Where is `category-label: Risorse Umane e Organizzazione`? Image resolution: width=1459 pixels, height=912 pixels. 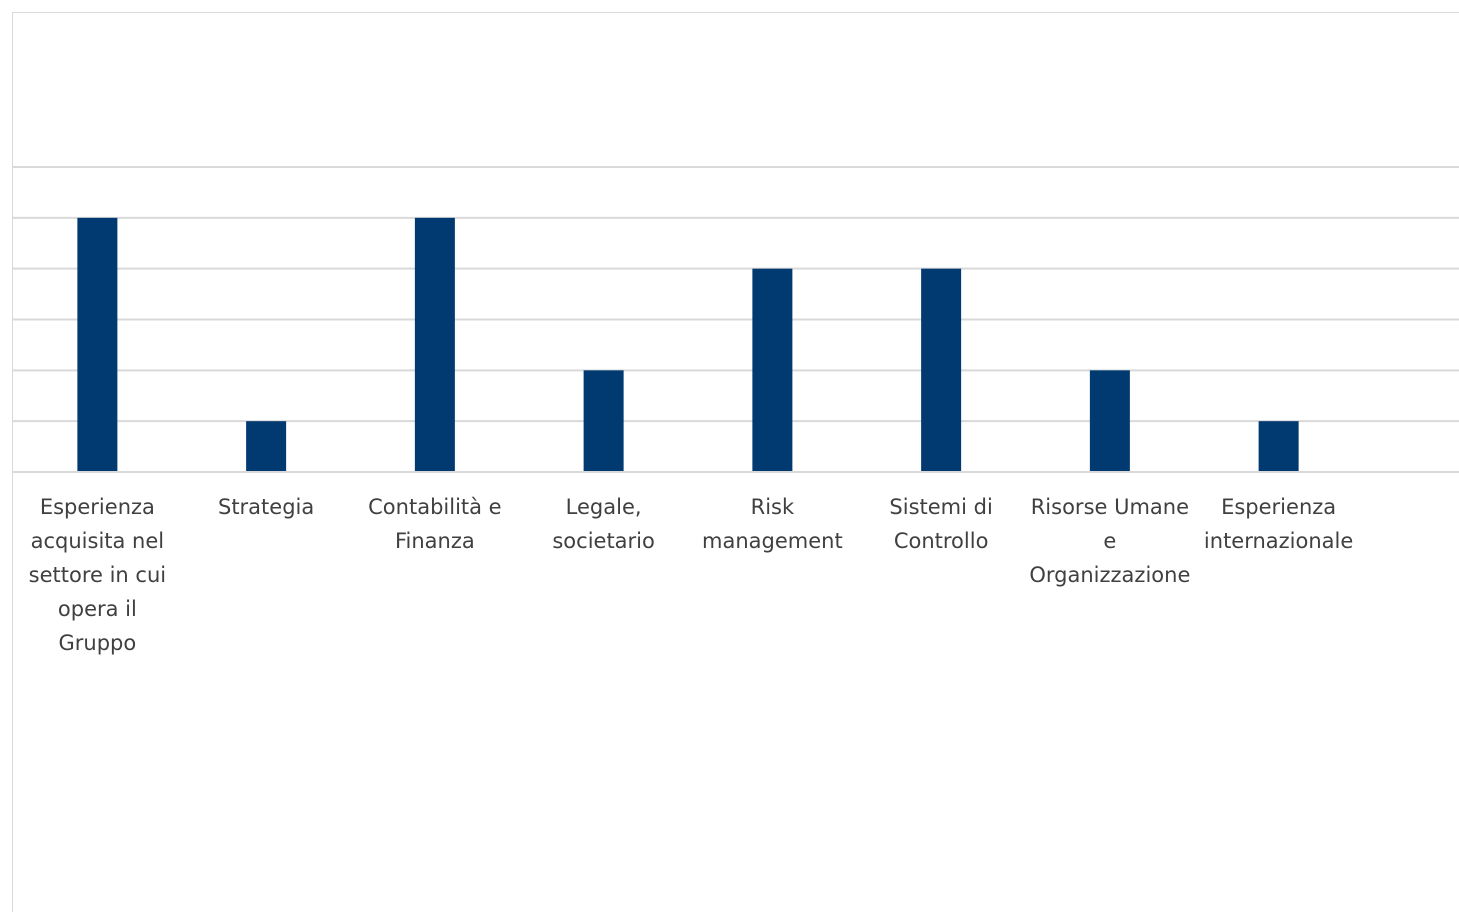
category-label: Risorse Umane e Organizzazione is located at coordinates (1110, 541).